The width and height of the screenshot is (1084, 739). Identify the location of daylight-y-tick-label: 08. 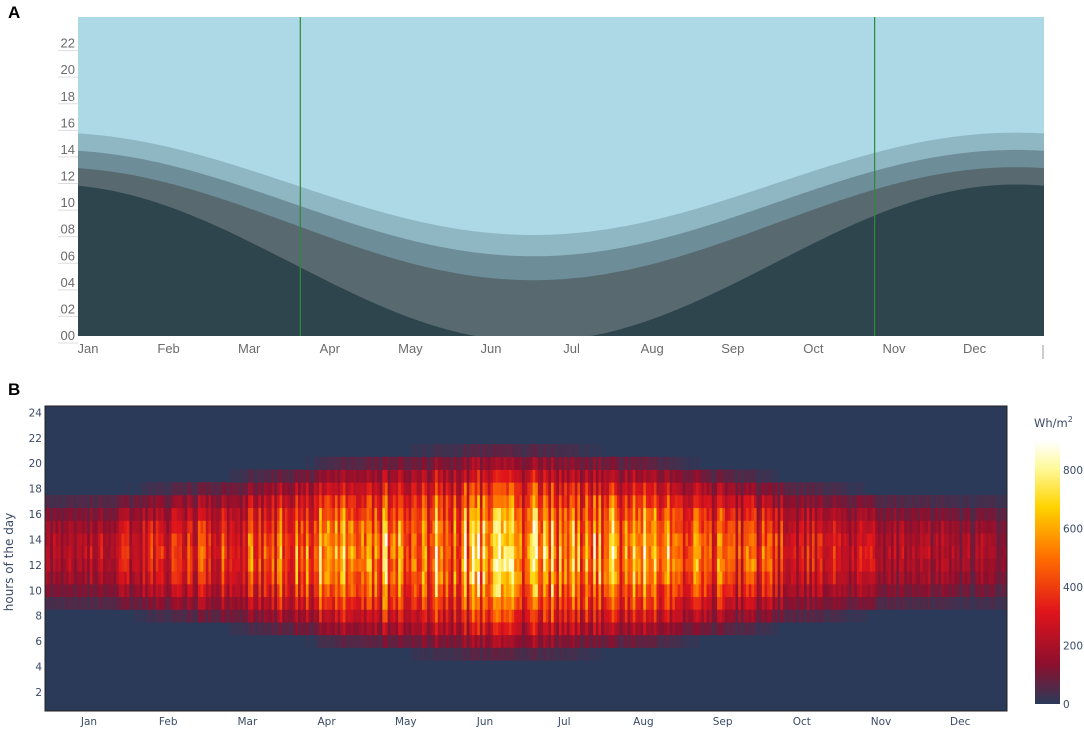
(68, 229).